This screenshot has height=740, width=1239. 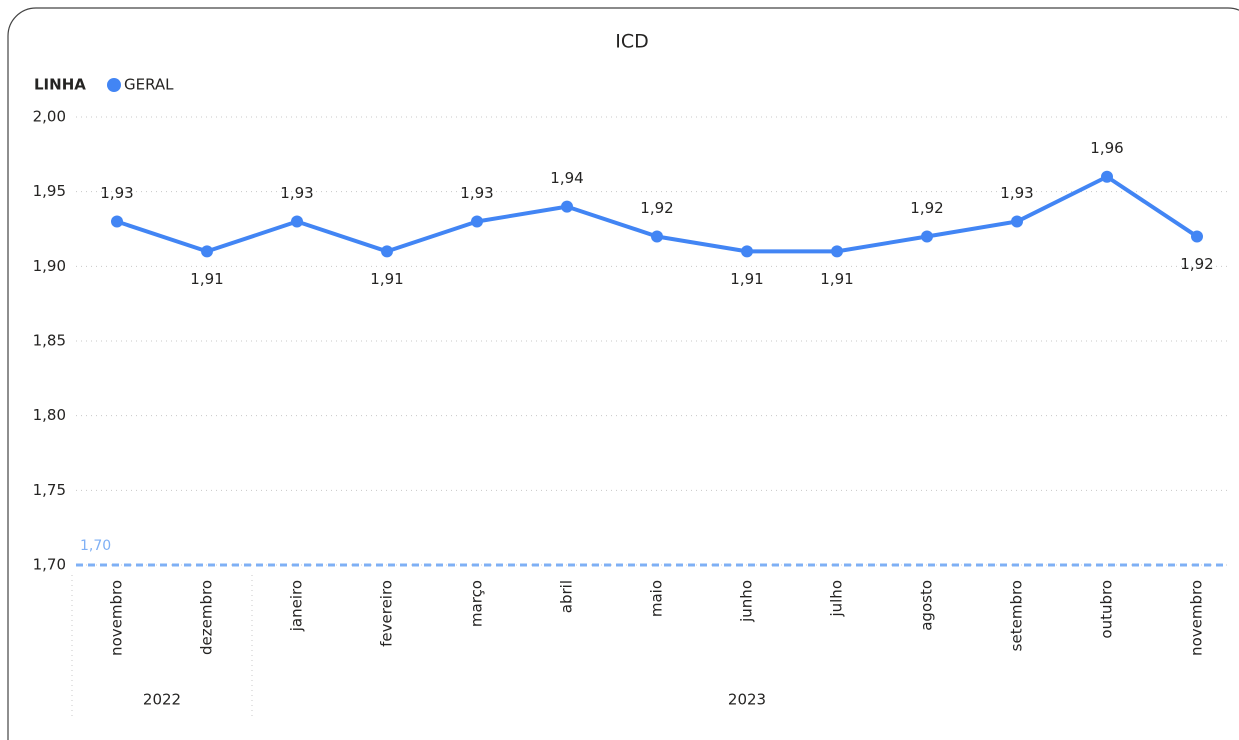 What do you see at coordinates (49, 266) in the screenshot?
I see `y-tick-label: 1,90` at bounding box center [49, 266].